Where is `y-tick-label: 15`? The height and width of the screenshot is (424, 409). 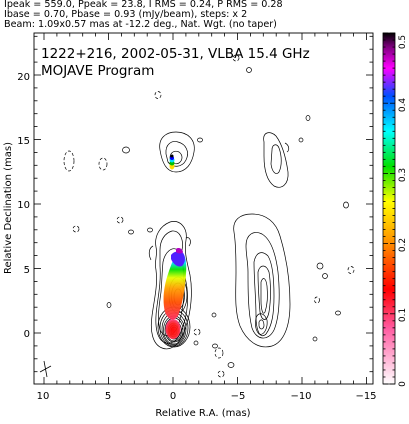
y-tick-label: 15 is located at coordinates (23, 141).